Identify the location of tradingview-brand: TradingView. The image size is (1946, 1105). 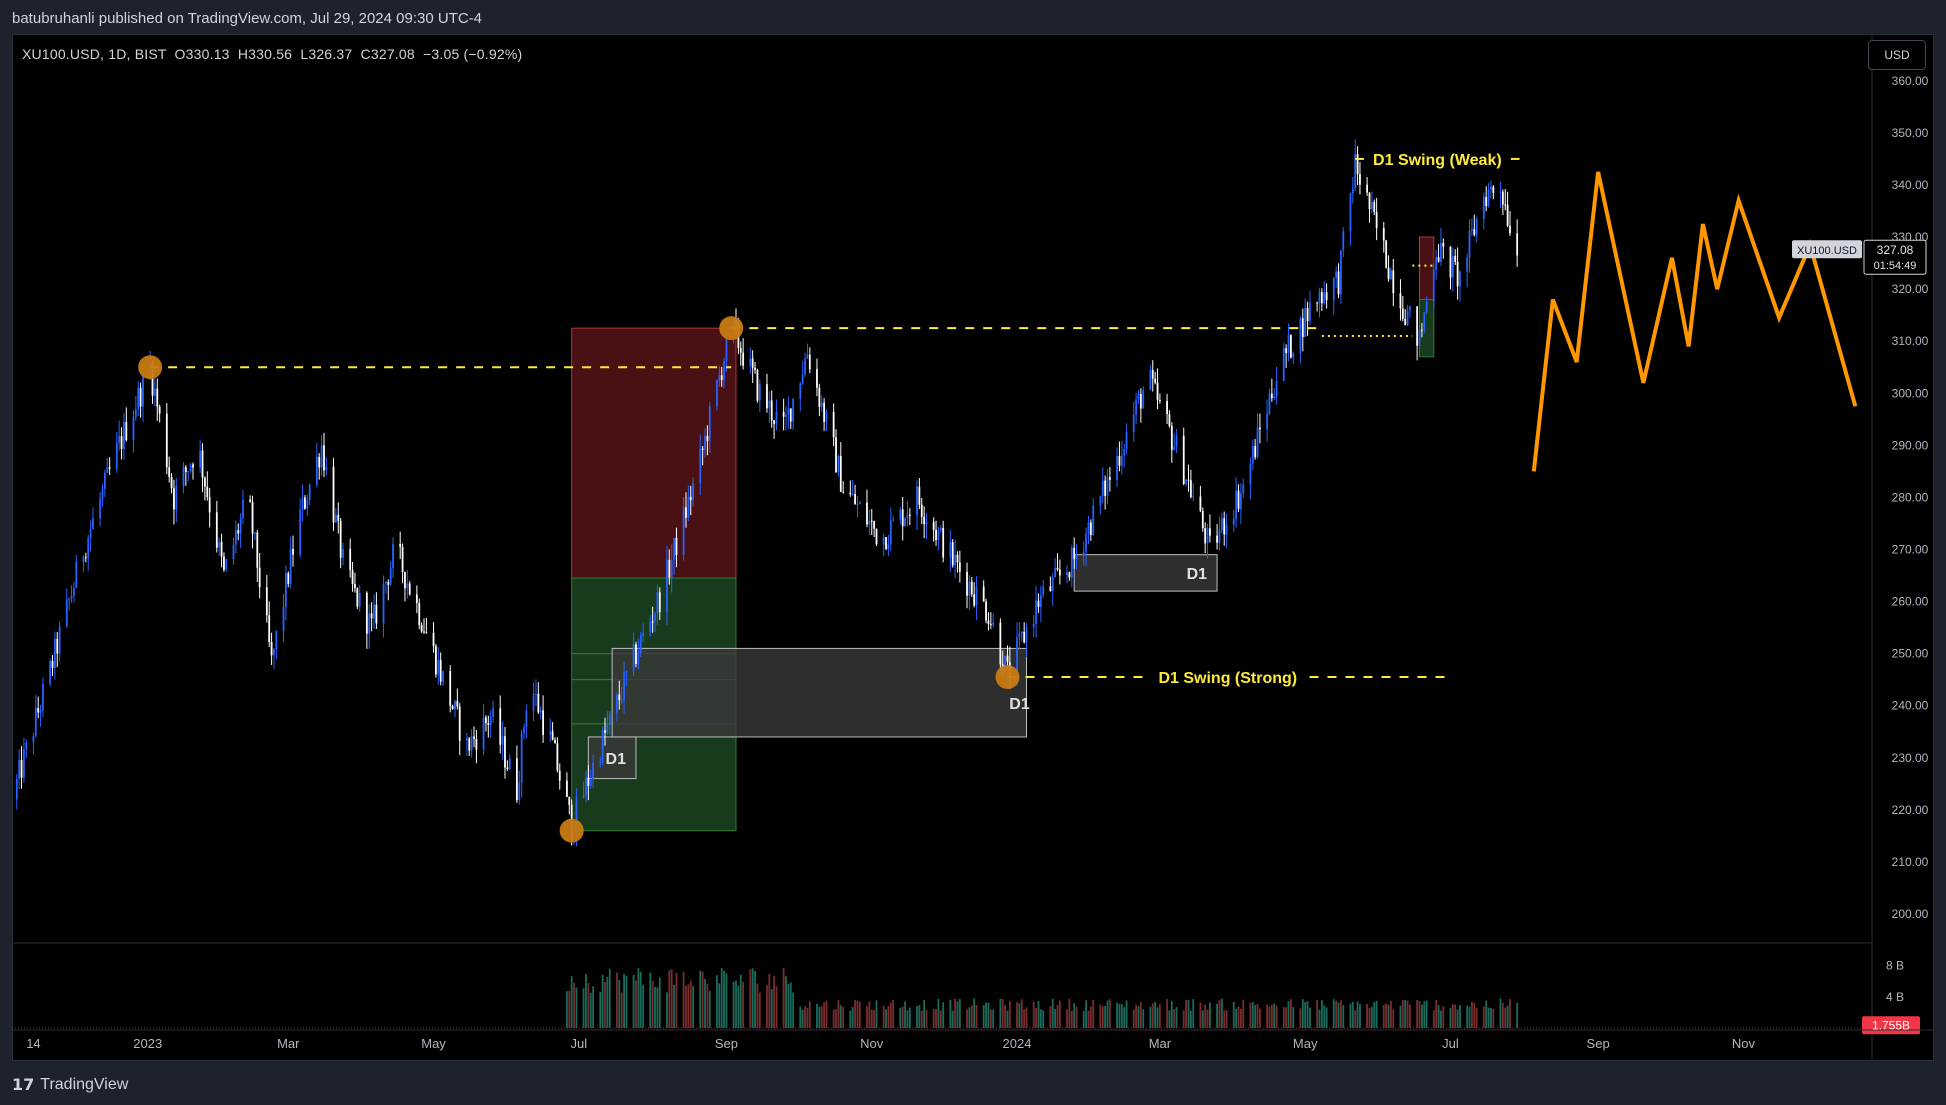
(84, 1084).